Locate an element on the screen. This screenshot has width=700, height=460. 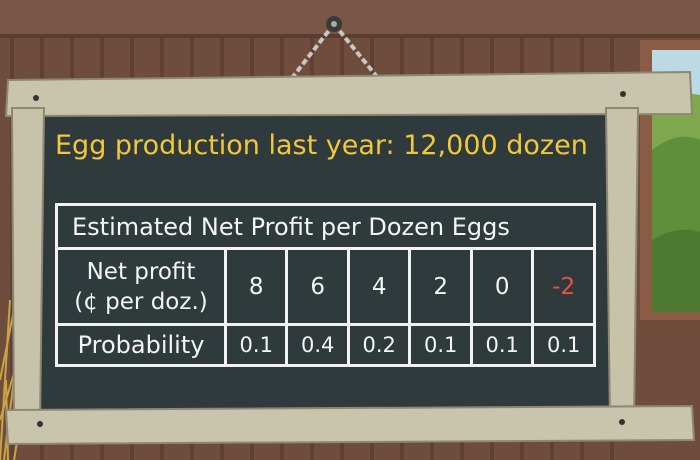
net-profit-label-line1: Net profit is located at coordinates (141, 271).